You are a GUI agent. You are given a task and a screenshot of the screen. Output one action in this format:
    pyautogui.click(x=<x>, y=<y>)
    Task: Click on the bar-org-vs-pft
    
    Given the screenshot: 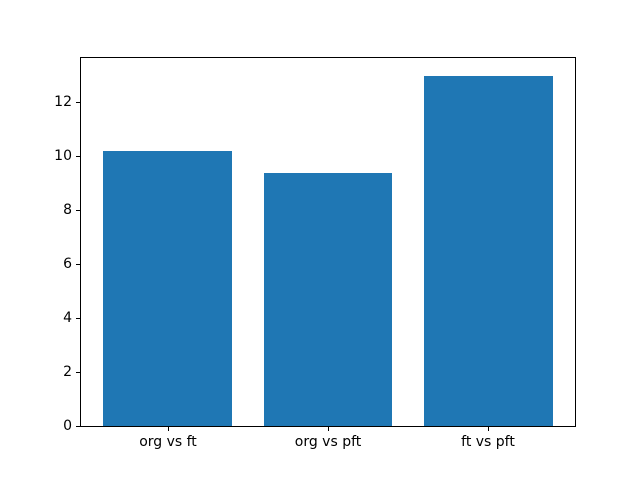 What is the action you would take?
    pyautogui.click(x=328, y=299)
    